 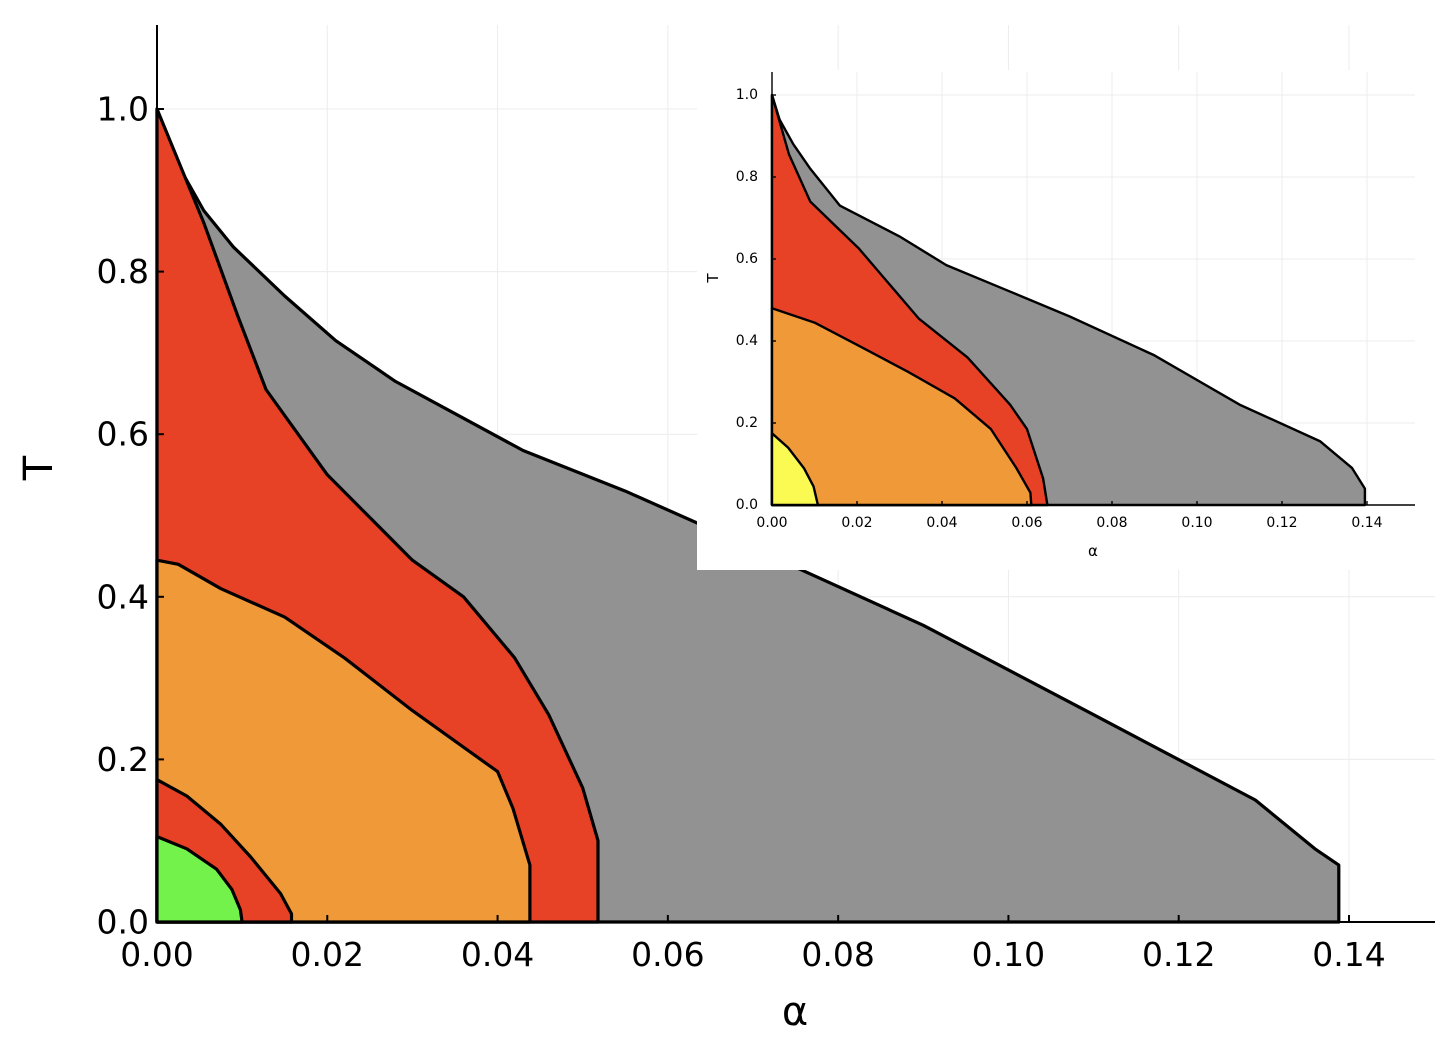 What do you see at coordinates (343, 741) in the screenshot?
I see `main-region-orange` at bounding box center [343, 741].